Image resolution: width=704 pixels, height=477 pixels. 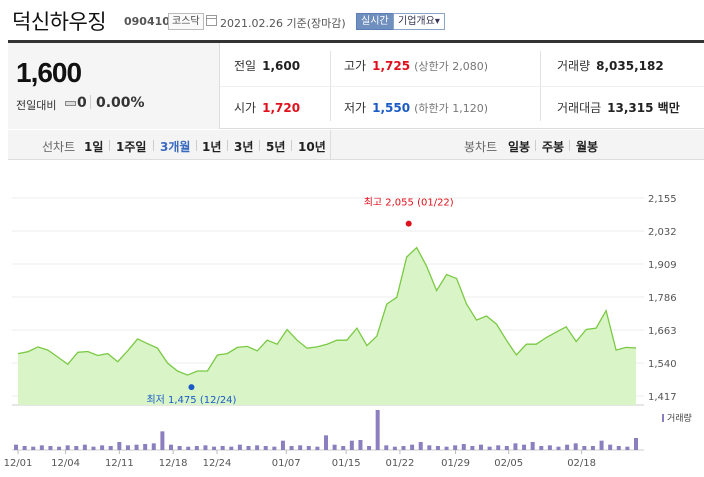 I want to click on low-cell: 저가 1,550 (하한가 1,120), so click(x=416, y=108).